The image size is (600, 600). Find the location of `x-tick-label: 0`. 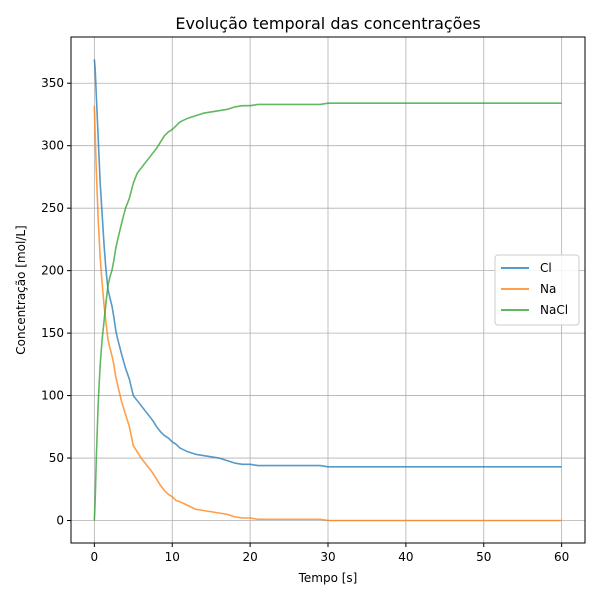

x-tick-label: 0 is located at coordinates (95, 557).